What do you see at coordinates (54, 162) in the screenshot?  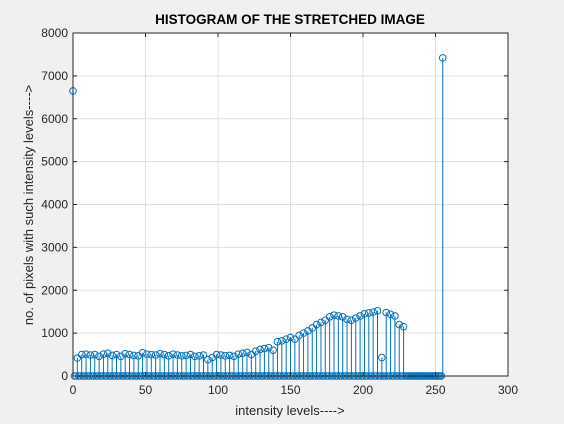 I see `y-tick-label: 5000` at bounding box center [54, 162].